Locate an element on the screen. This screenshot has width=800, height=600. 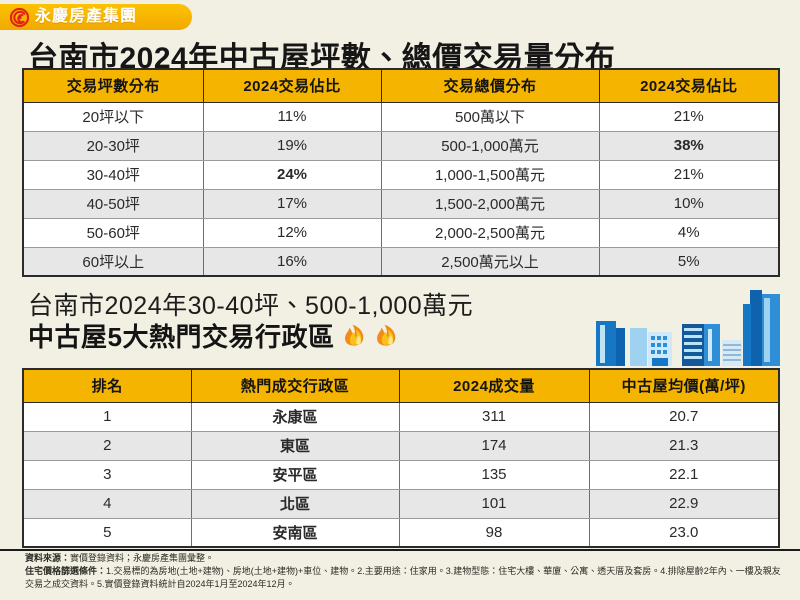
section-2-title-row: 中古屋5大熱門交易行政區 is located at coordinates (250, 338).